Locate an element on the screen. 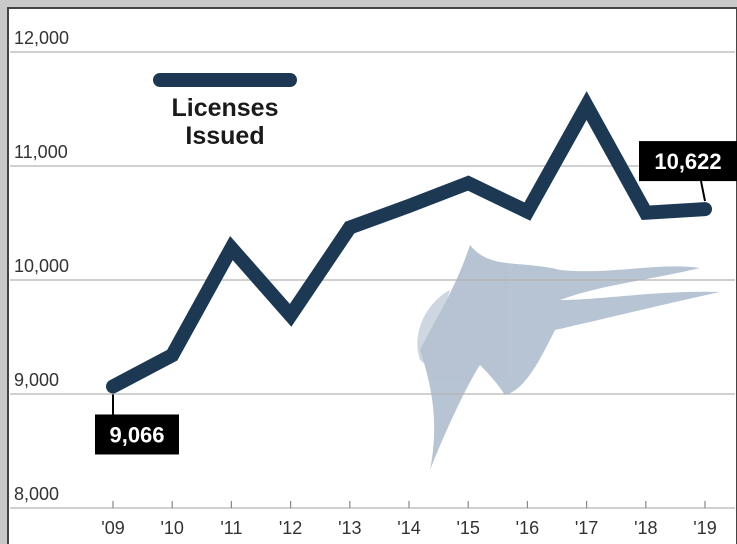 The image size is (737, 544). value-label: 9,066 is located at coordinates (136, 434).